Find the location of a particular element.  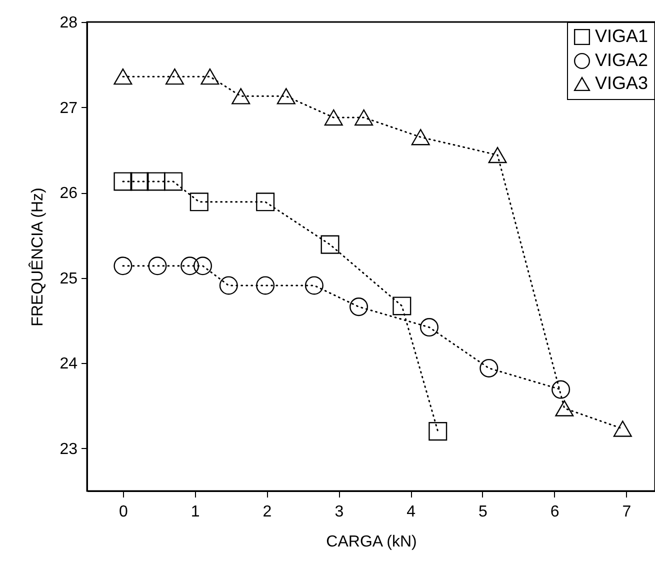

x-tick-label: 5 is located at coordinates (483, 512).